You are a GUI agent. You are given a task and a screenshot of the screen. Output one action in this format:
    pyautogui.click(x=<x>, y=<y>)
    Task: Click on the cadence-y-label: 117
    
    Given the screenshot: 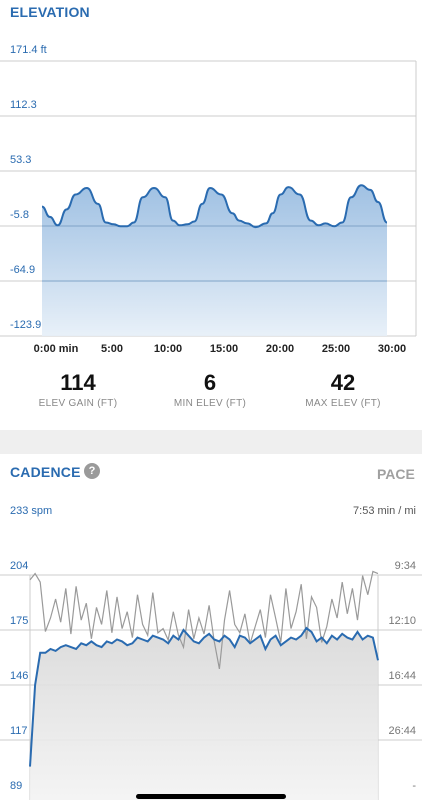 What is the action you would take?
    pyautogui.click(x=19, y=731)
    